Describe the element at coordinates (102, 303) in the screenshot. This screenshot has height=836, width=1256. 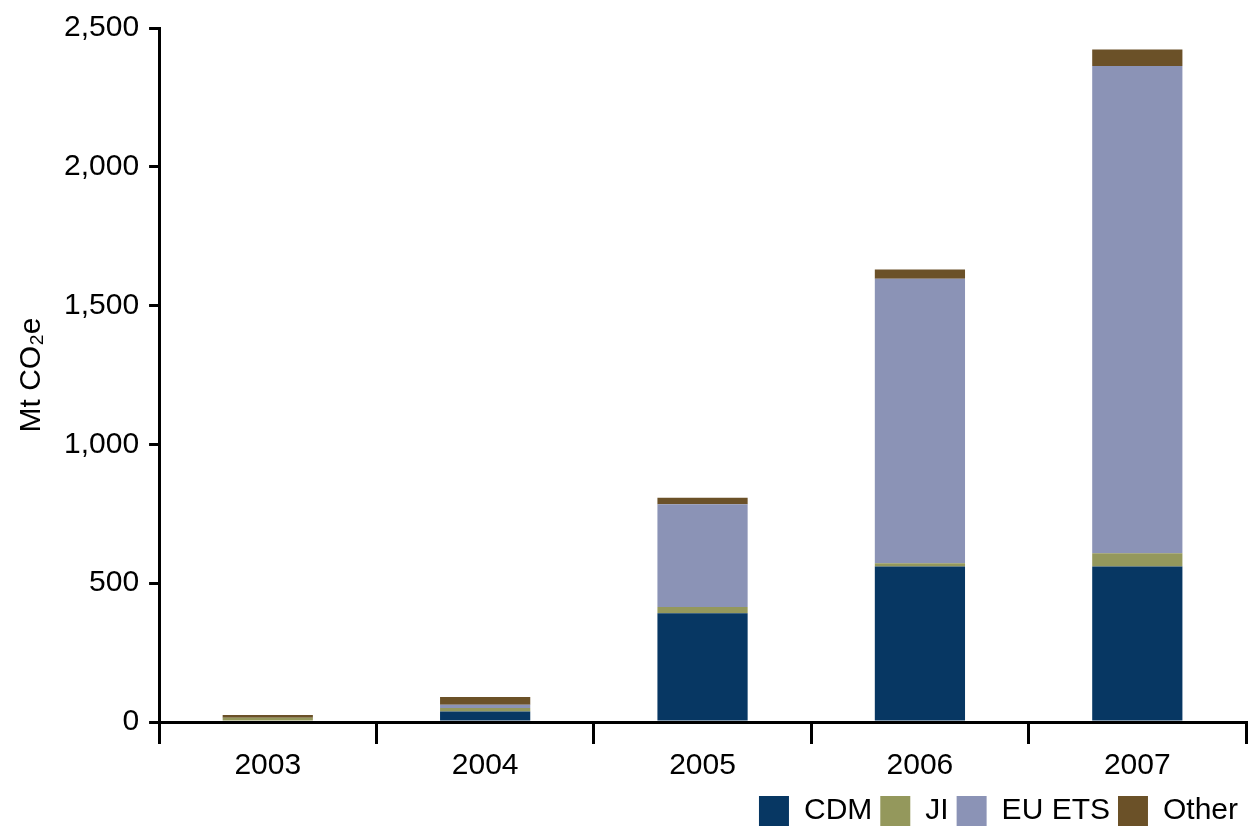
I see `y-tick-label: 1,500` at that location.